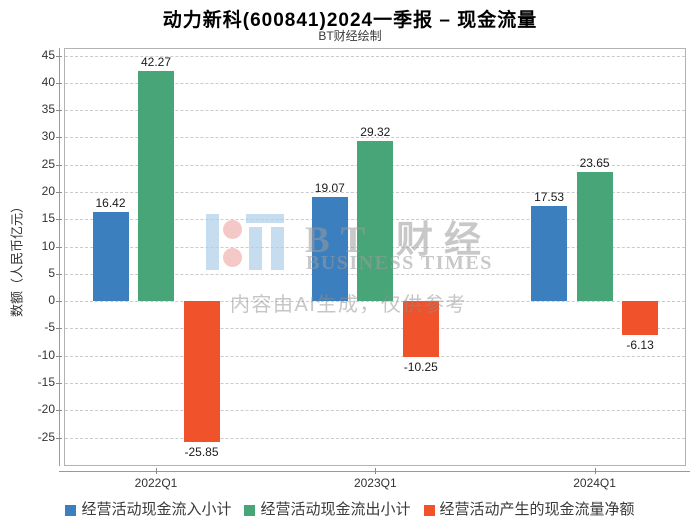  I want to click on bar-value-label: 29.32, so click(375, 132).